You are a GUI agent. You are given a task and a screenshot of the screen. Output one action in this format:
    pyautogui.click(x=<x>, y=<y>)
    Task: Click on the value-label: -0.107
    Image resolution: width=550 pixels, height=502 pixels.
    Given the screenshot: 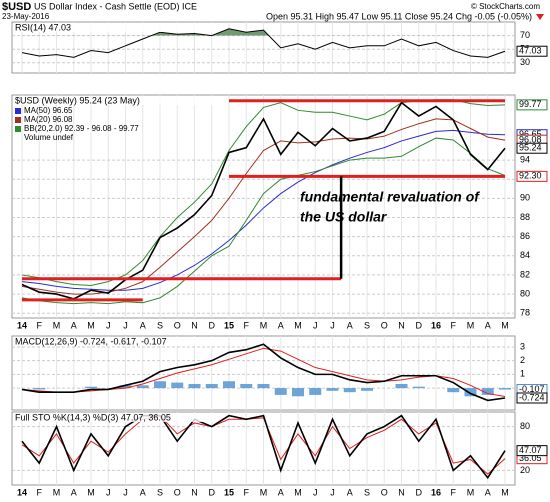 What is the action you would take?
    pyautogui.click(x=532, y=389)
    